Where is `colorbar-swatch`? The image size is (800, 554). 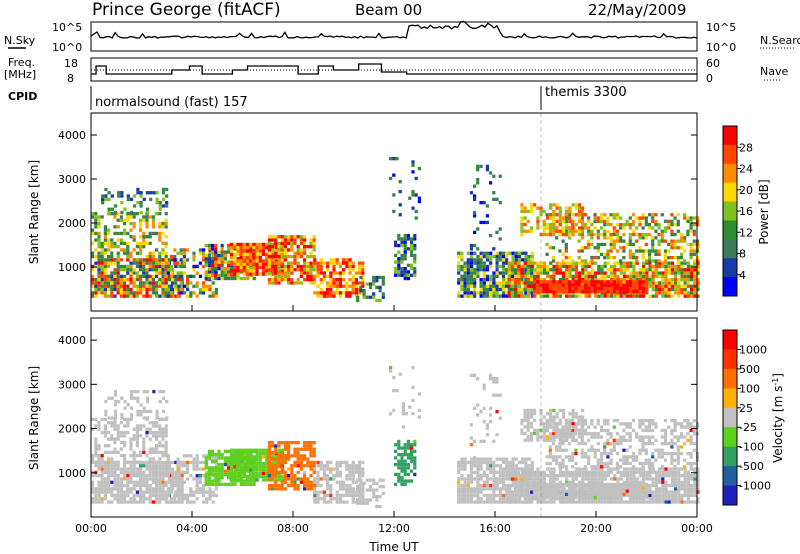 colorbar-swatch is located at coordinates (730, 211).